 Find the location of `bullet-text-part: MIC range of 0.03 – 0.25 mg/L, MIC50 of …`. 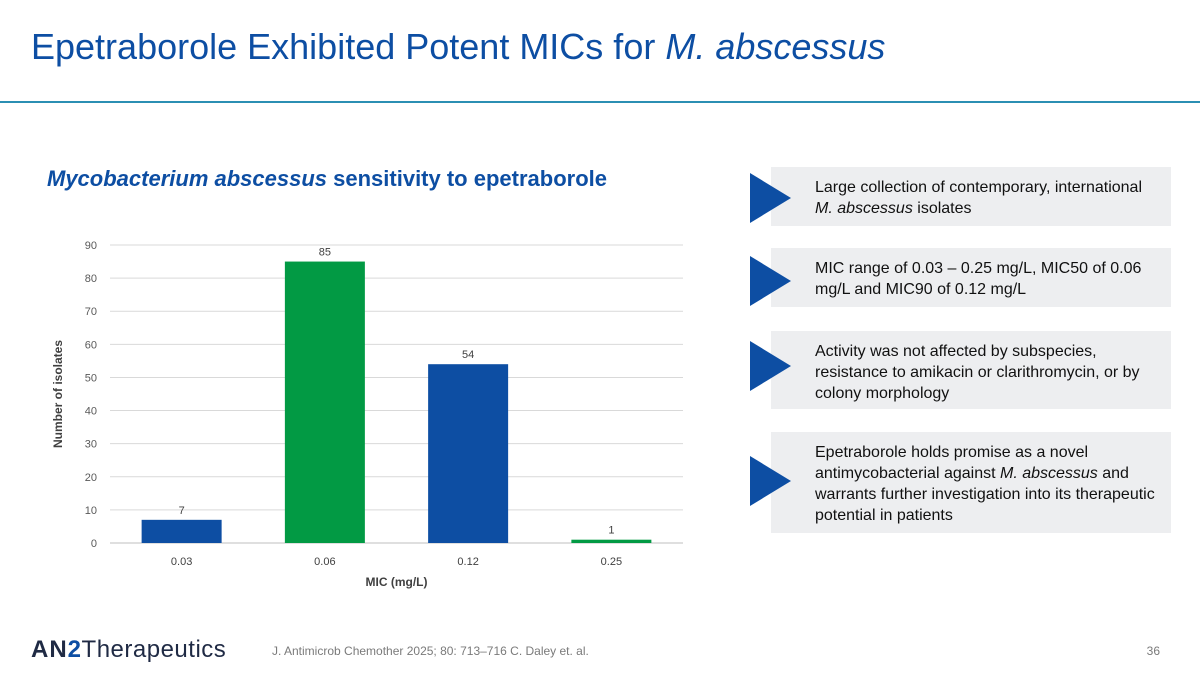

bullet-text-part: MIC range of 0.03 – 0.25 mg/L, MIC50 of … is located at coordinates (978, 279).